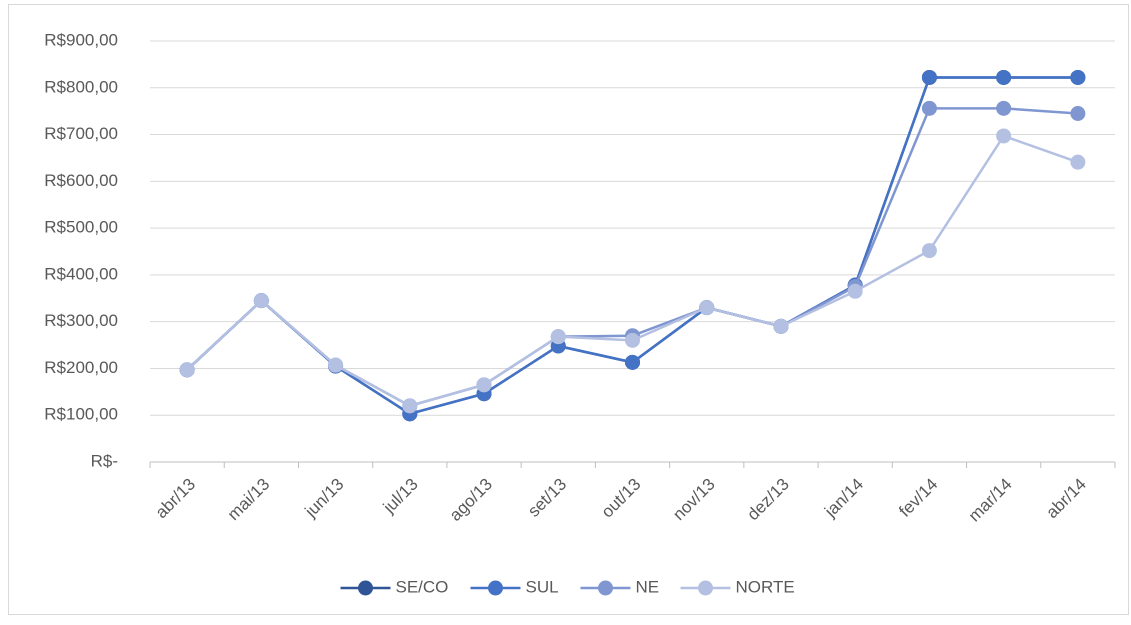  I want to click on y-tick-label: R$700,00, so click(81, 133).